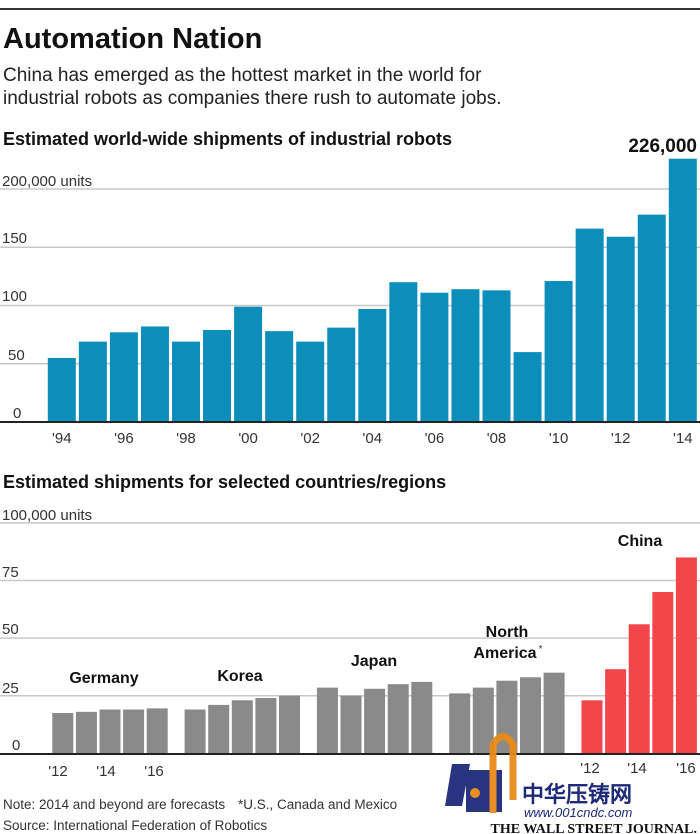 Image resolution: width=700 pixels, height=834 pixels. What do you see at coordinates (497, 438) in the screenshot?
I see `chart1-xtick-2008: '08` at bounding box center [497, 438].